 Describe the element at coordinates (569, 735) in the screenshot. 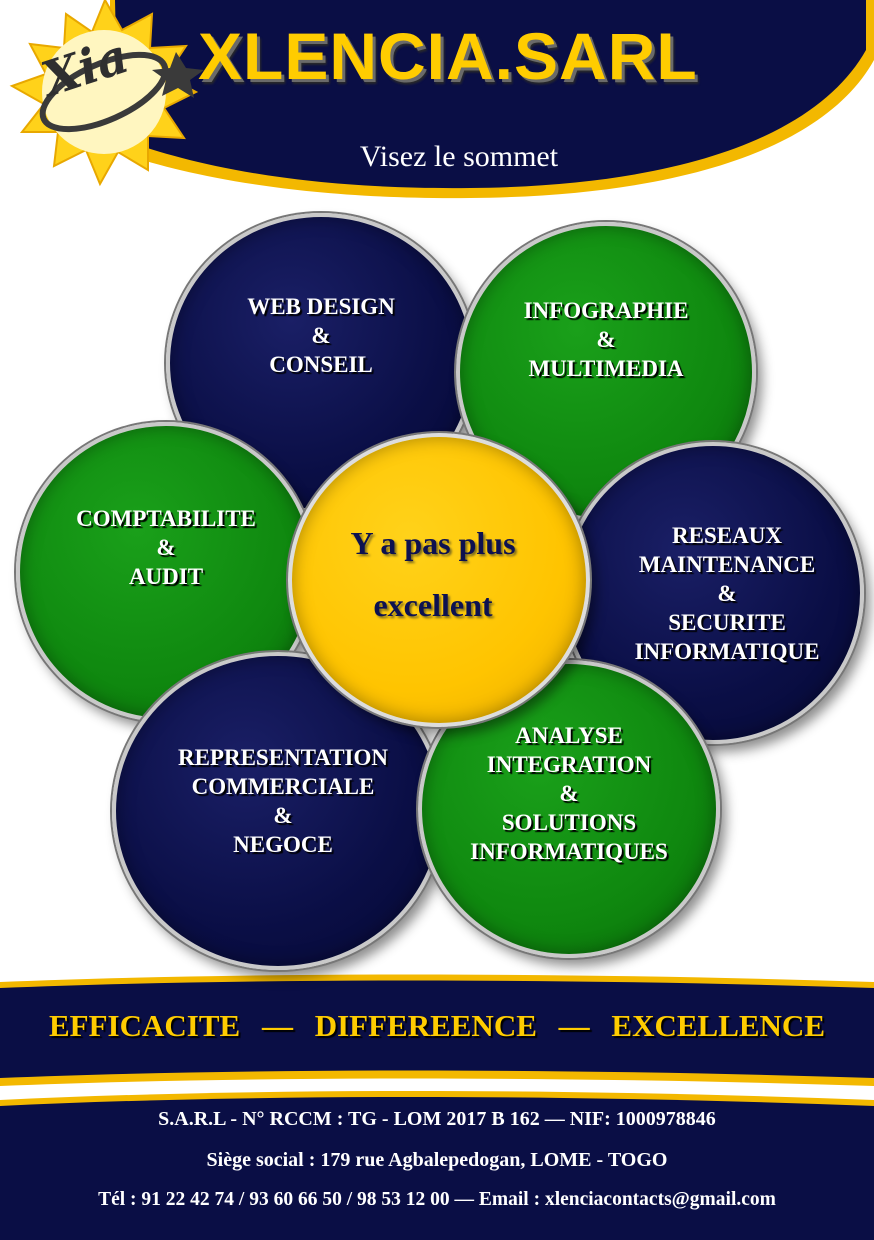

I see `service-line: ANALYSE` at that location.